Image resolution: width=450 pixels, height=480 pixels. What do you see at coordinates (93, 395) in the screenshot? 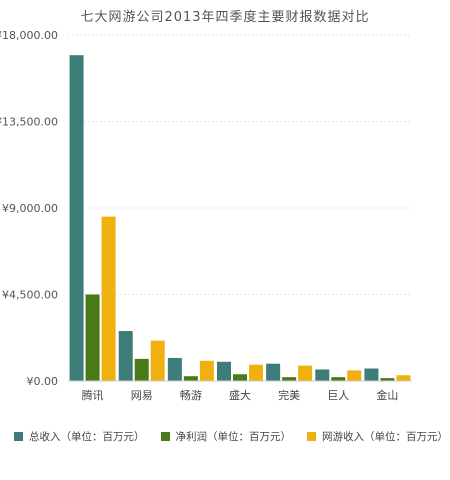
I see `x-category-label: 腾讯` at bounding box center [93, 395].